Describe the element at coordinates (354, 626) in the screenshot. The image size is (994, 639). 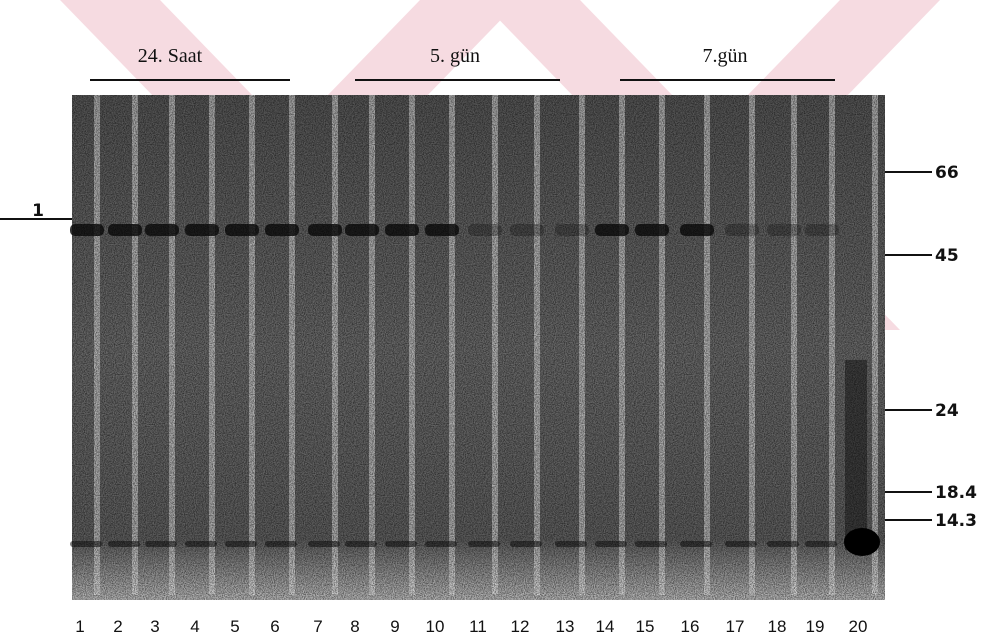
I see `lane-number: 8` at that location.